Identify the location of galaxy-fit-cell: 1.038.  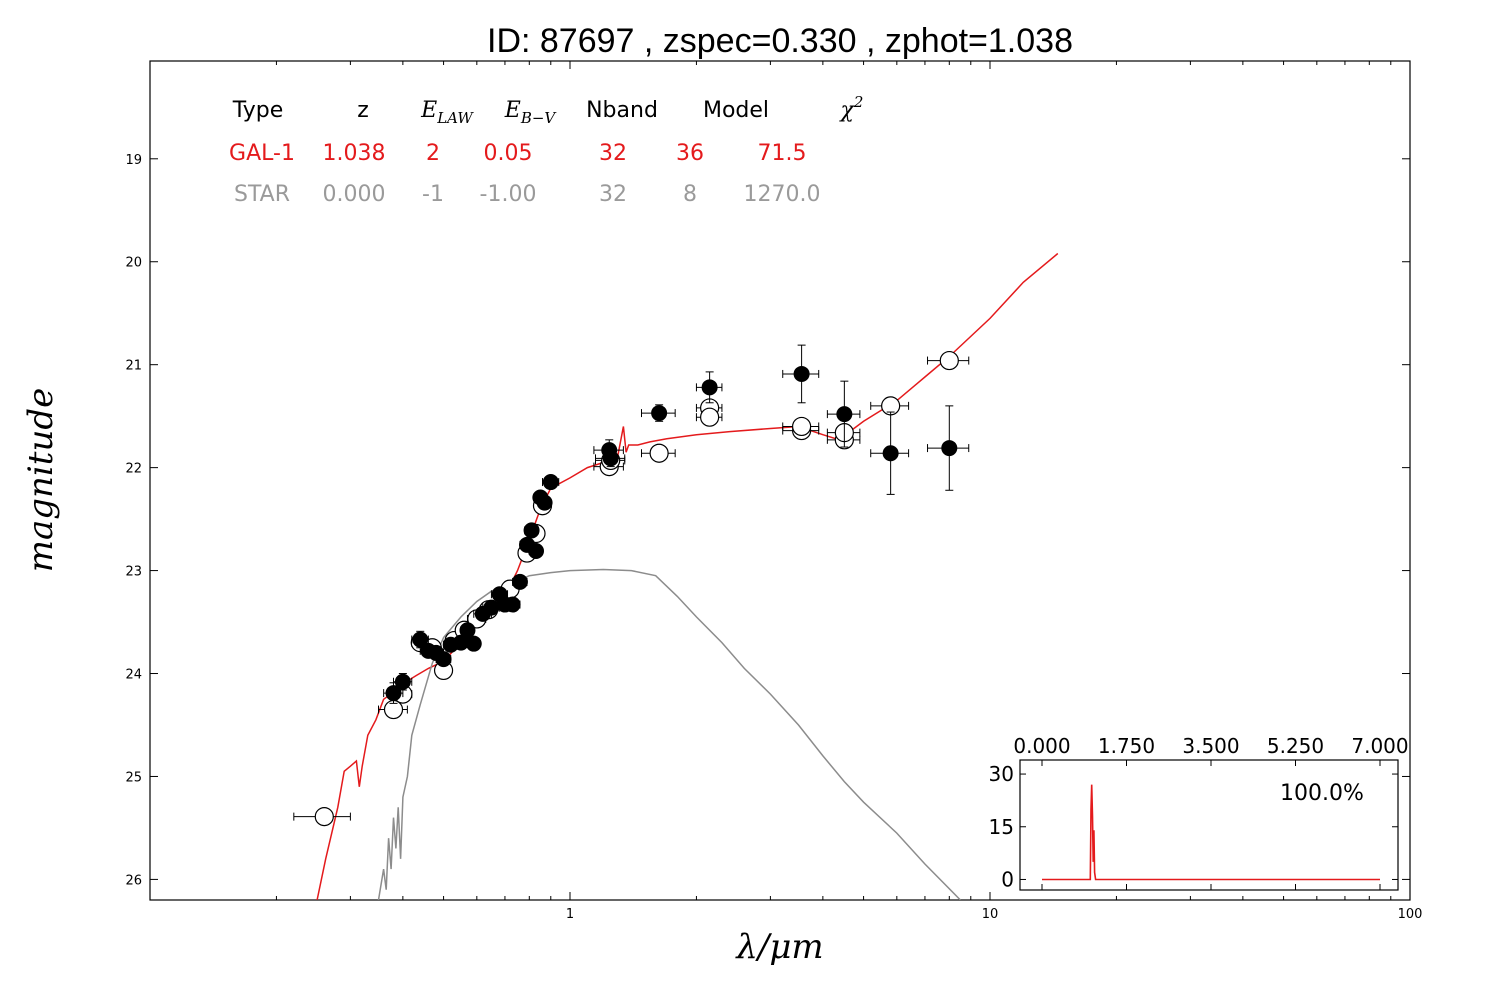
(354, 153).